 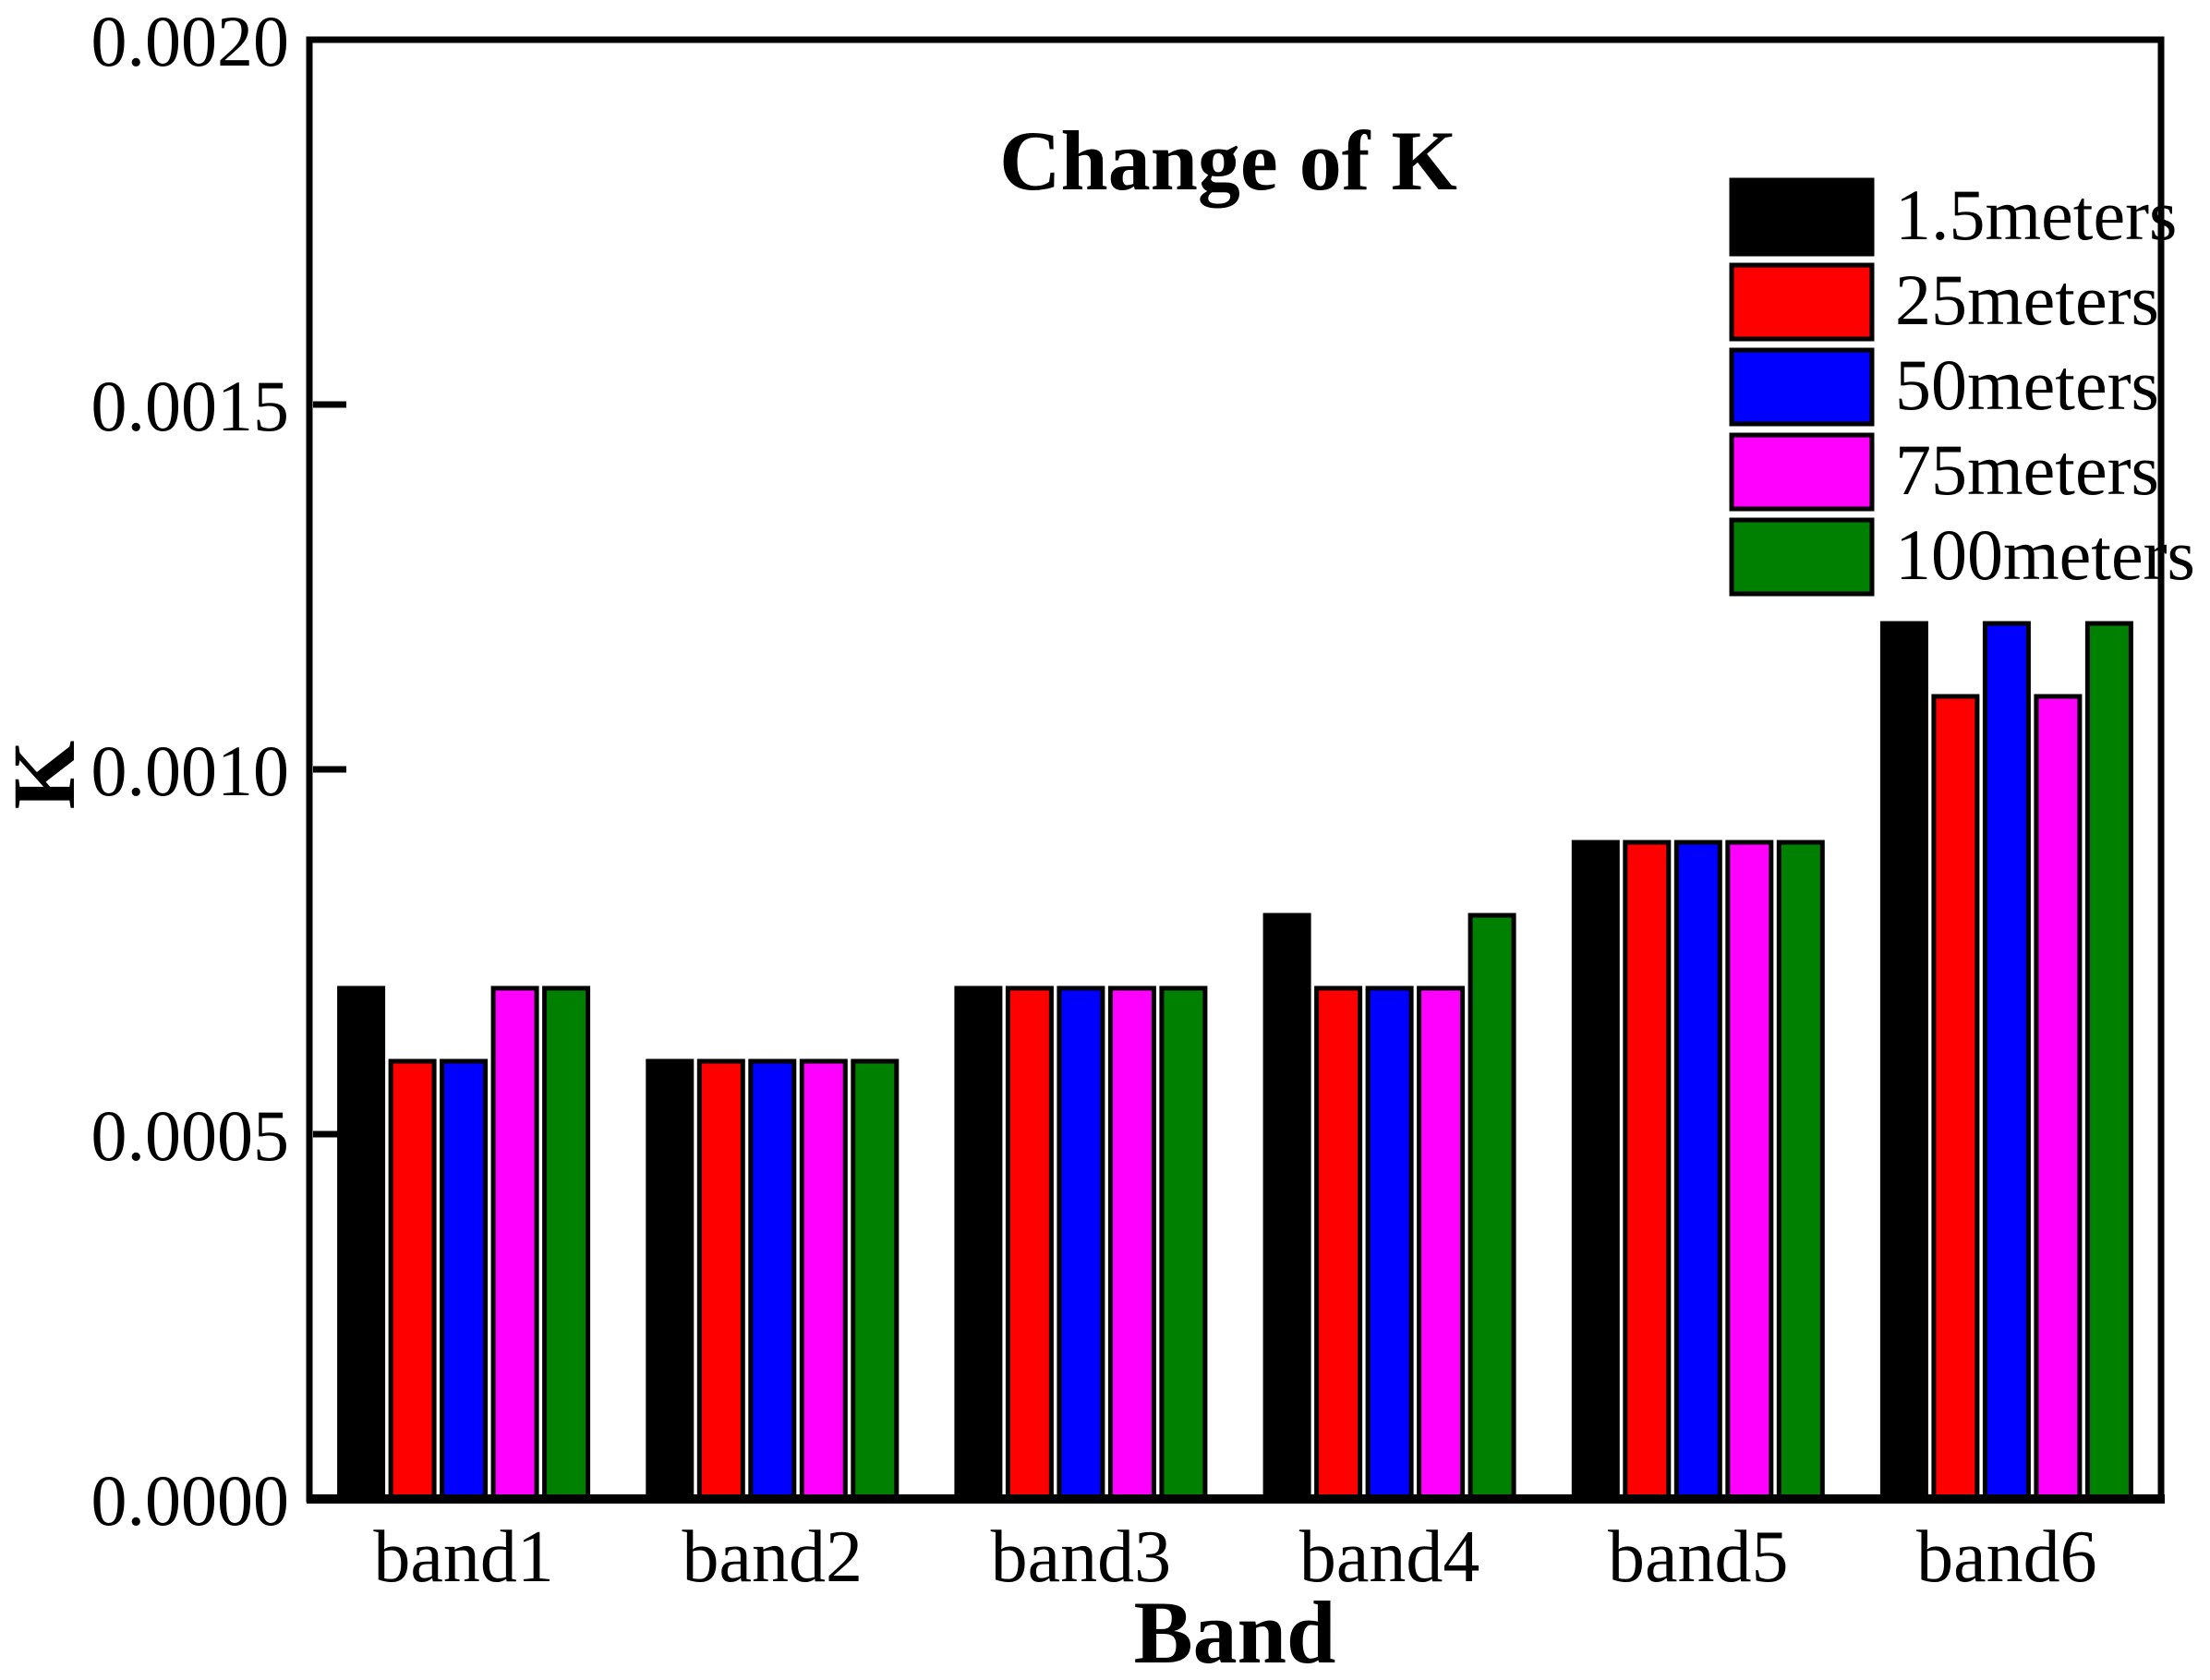 What do you see at coordinates (1228, 161) in the screenshot?
I see `chart-title: Change of K` at bounding box center [1228, 161].